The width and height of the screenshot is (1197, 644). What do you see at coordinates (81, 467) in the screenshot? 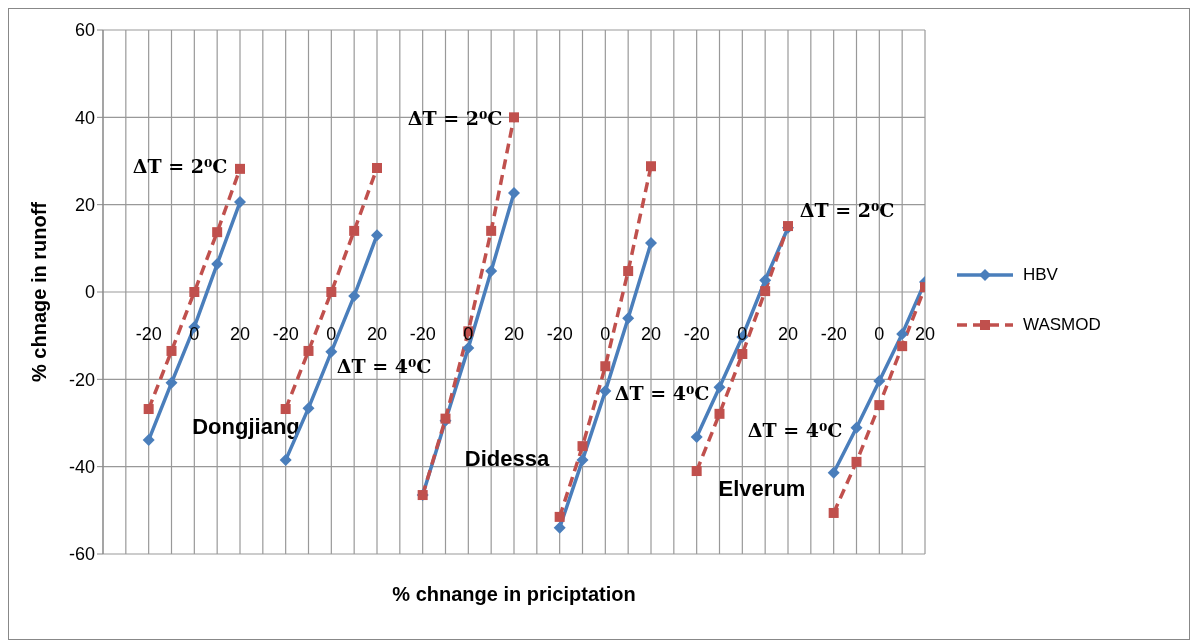
I see `y-tick-label: -40` at bounding box center [81, 467].